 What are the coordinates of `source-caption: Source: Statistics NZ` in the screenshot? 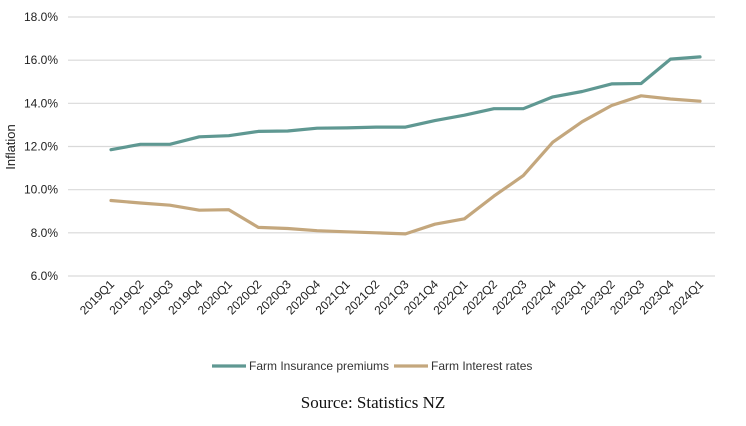 It's located at (373, 402).